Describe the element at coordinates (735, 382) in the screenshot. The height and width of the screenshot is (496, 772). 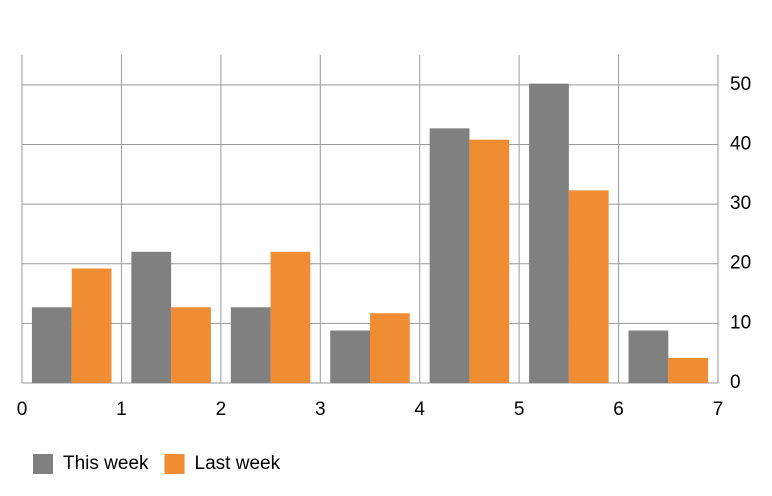
I see `y-tick-label: 0` at that location.